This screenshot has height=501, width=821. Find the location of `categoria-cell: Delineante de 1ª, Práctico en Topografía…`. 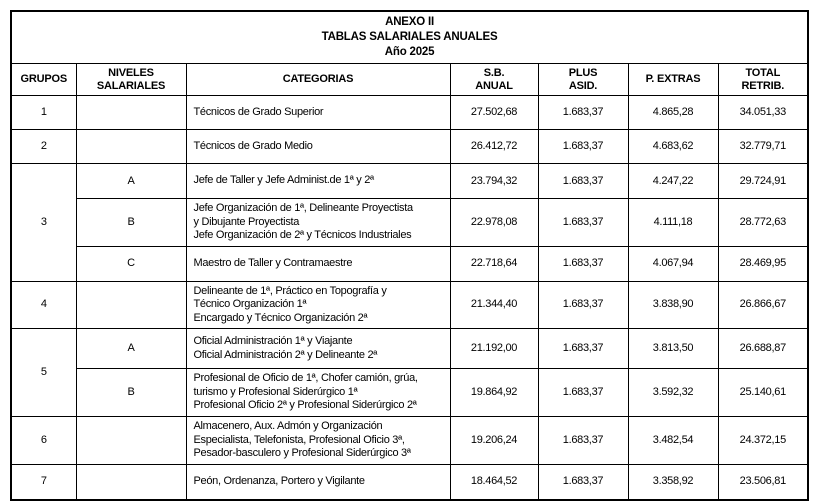

categoria-cell: Delineante de 1ª, Práctico en Topografía… is located at coordinates (318, 304).